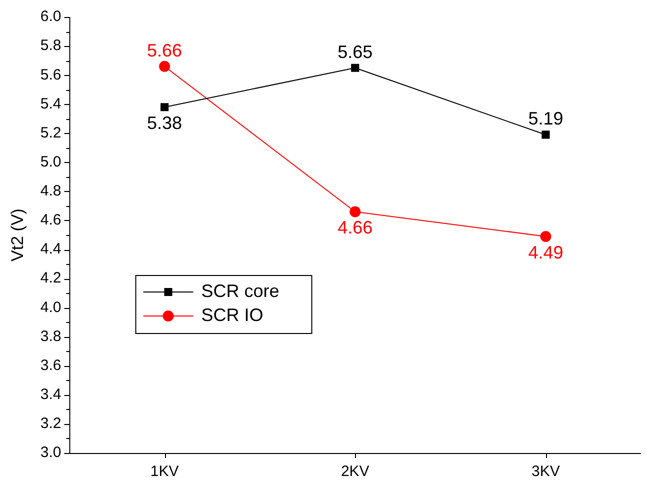 The image size is (647, 495). I want to click on data-label: 4.49, so click(546, 252).